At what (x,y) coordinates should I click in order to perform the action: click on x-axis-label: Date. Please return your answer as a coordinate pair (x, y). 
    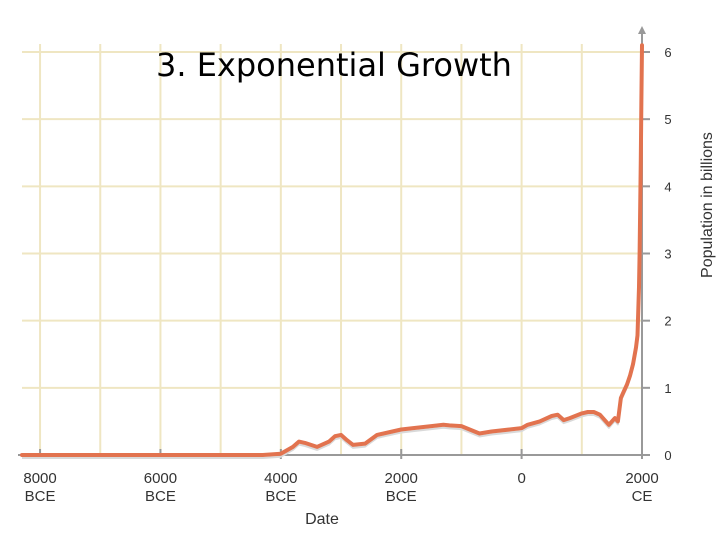
    Looking at the image, I should click on (322, 519).